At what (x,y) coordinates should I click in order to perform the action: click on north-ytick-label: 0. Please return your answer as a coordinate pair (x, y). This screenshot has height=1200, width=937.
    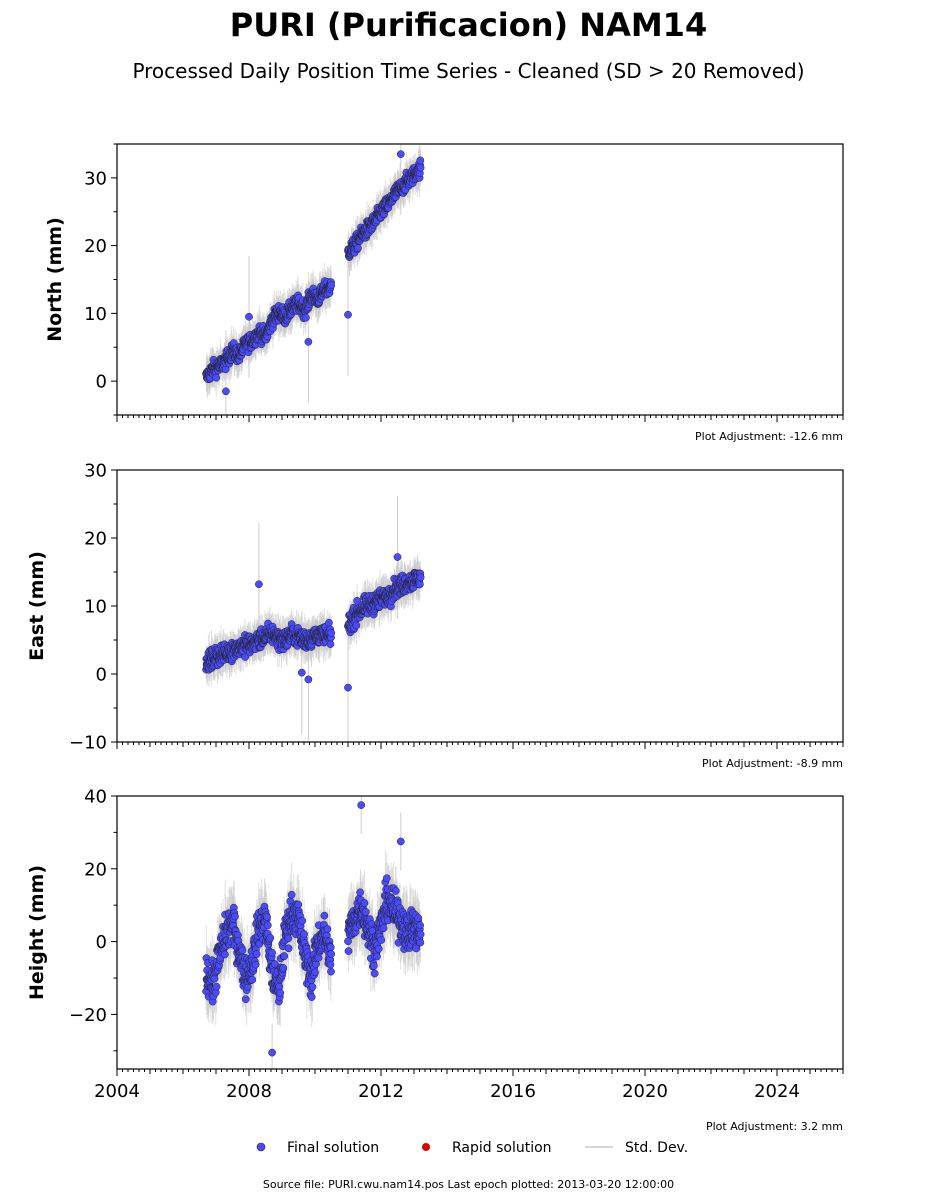
    Looking at the image, I should click on (101, 382).